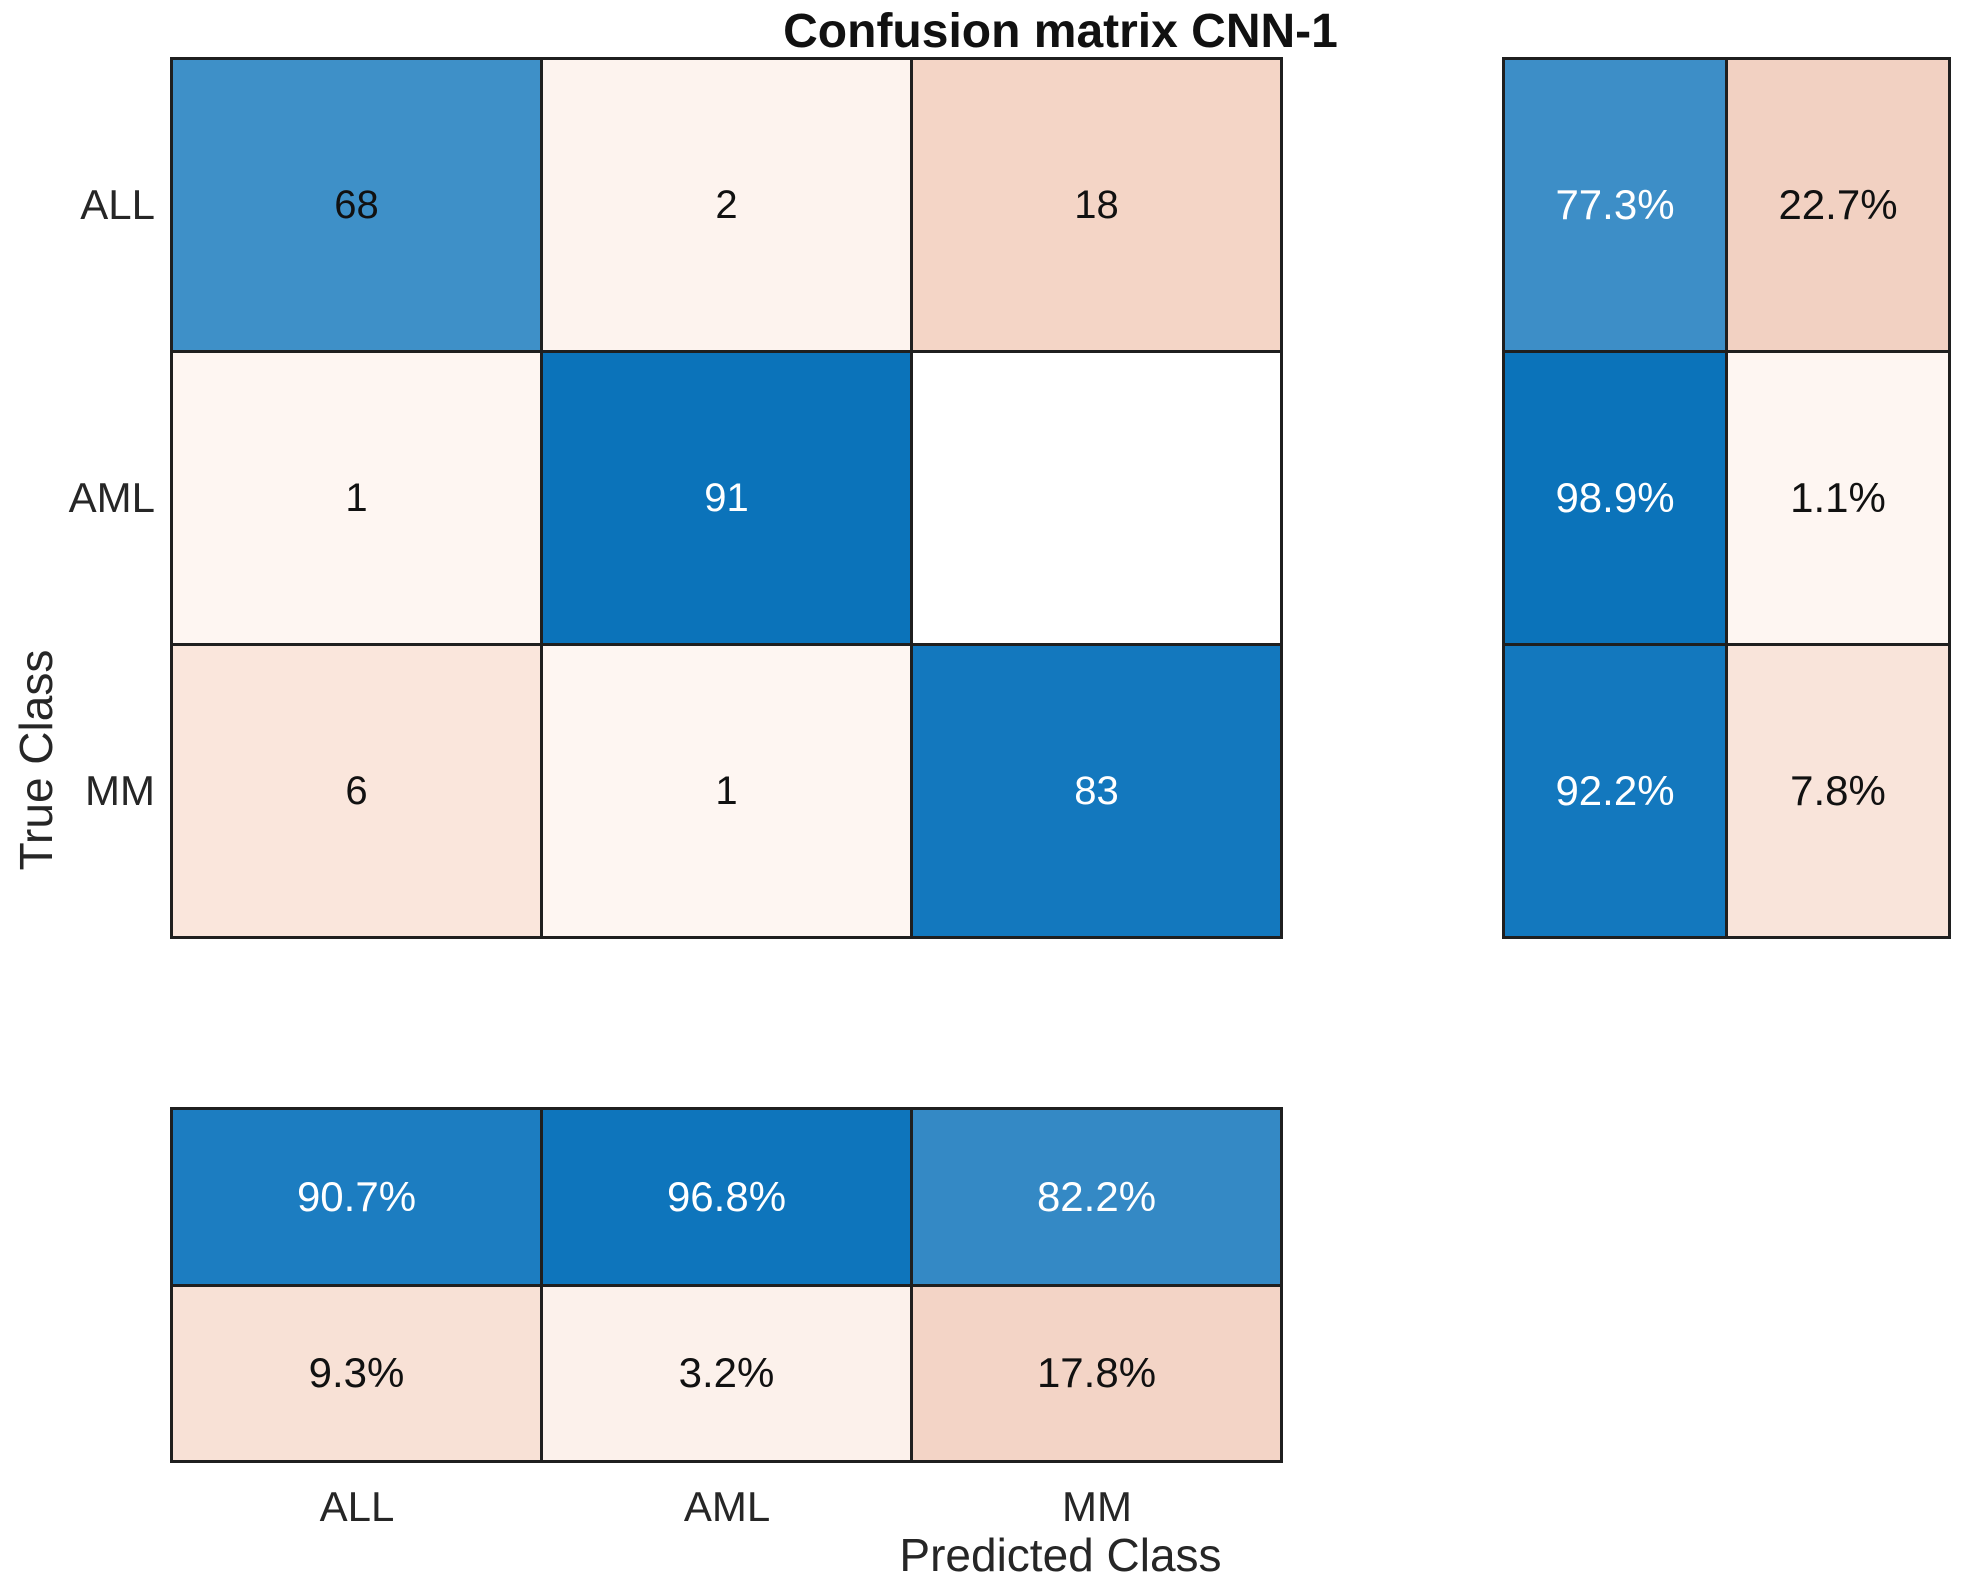 The height and width of the screenshot is (1592, 1963). What do you see at coordinates (726, 1285) in the screenshot?
I see `column-summary-grid: 90.7% 96.8% 82.2% 9.3% 3.2% 17.8%` at bounding box center [726, 1285].